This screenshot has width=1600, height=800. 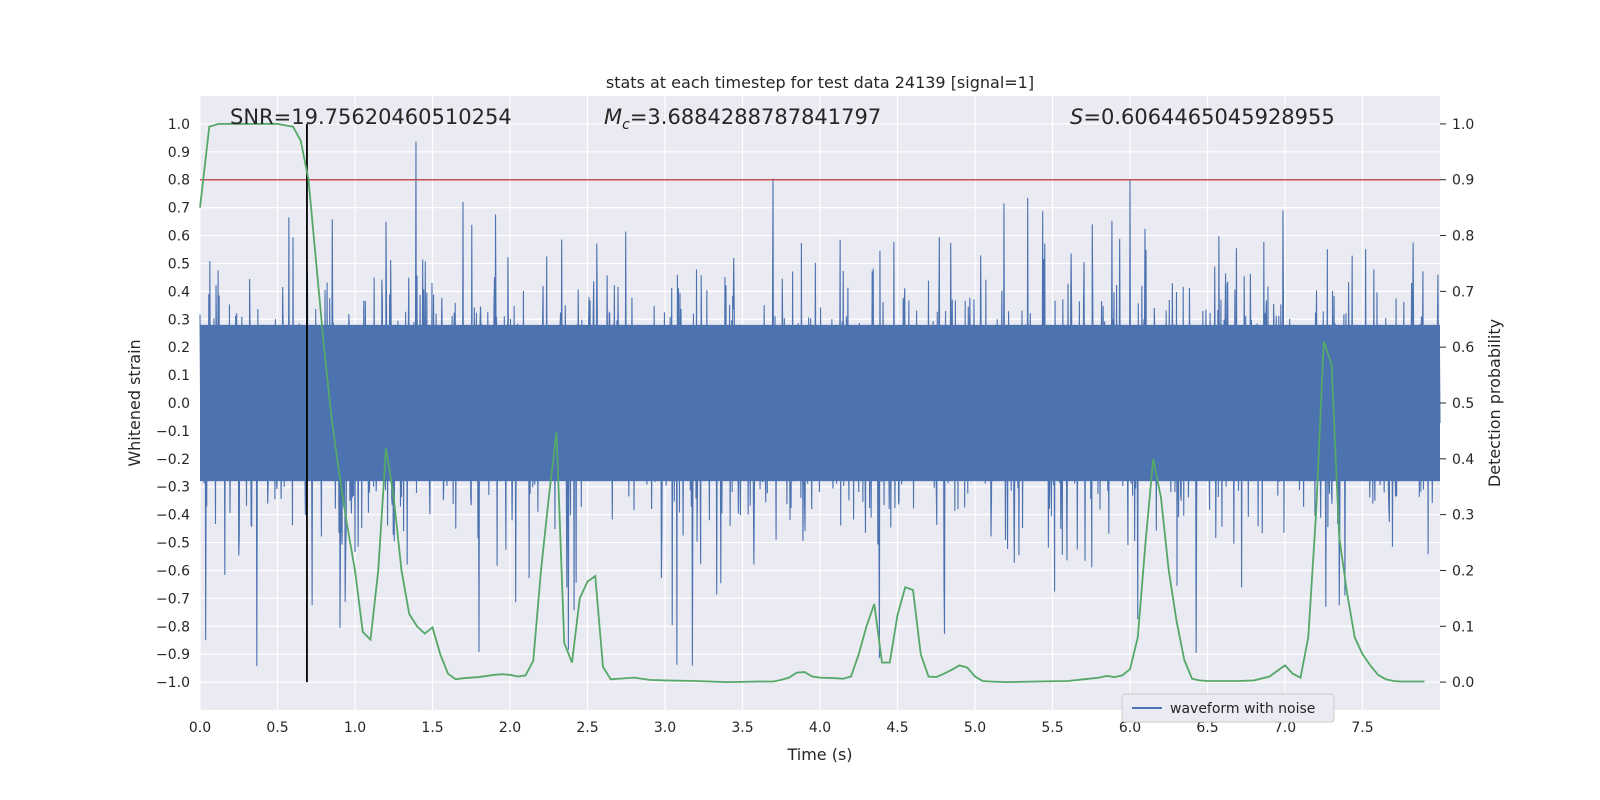 What do you see at coordinates (432, 728) in the screenshot?
I see `x-tick-label: 1.5` at bounding box center [432, 728].